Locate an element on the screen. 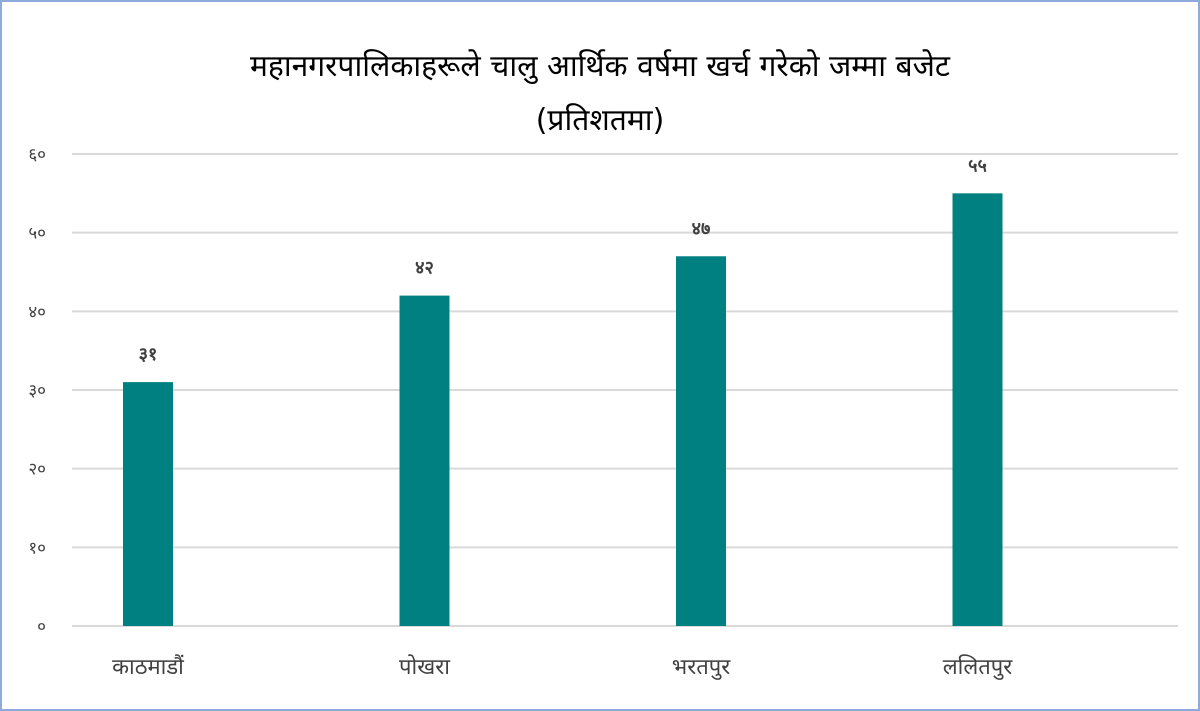 The image size is (1200, 711). y-tick-label: ० is located at coordinates (41, 627).